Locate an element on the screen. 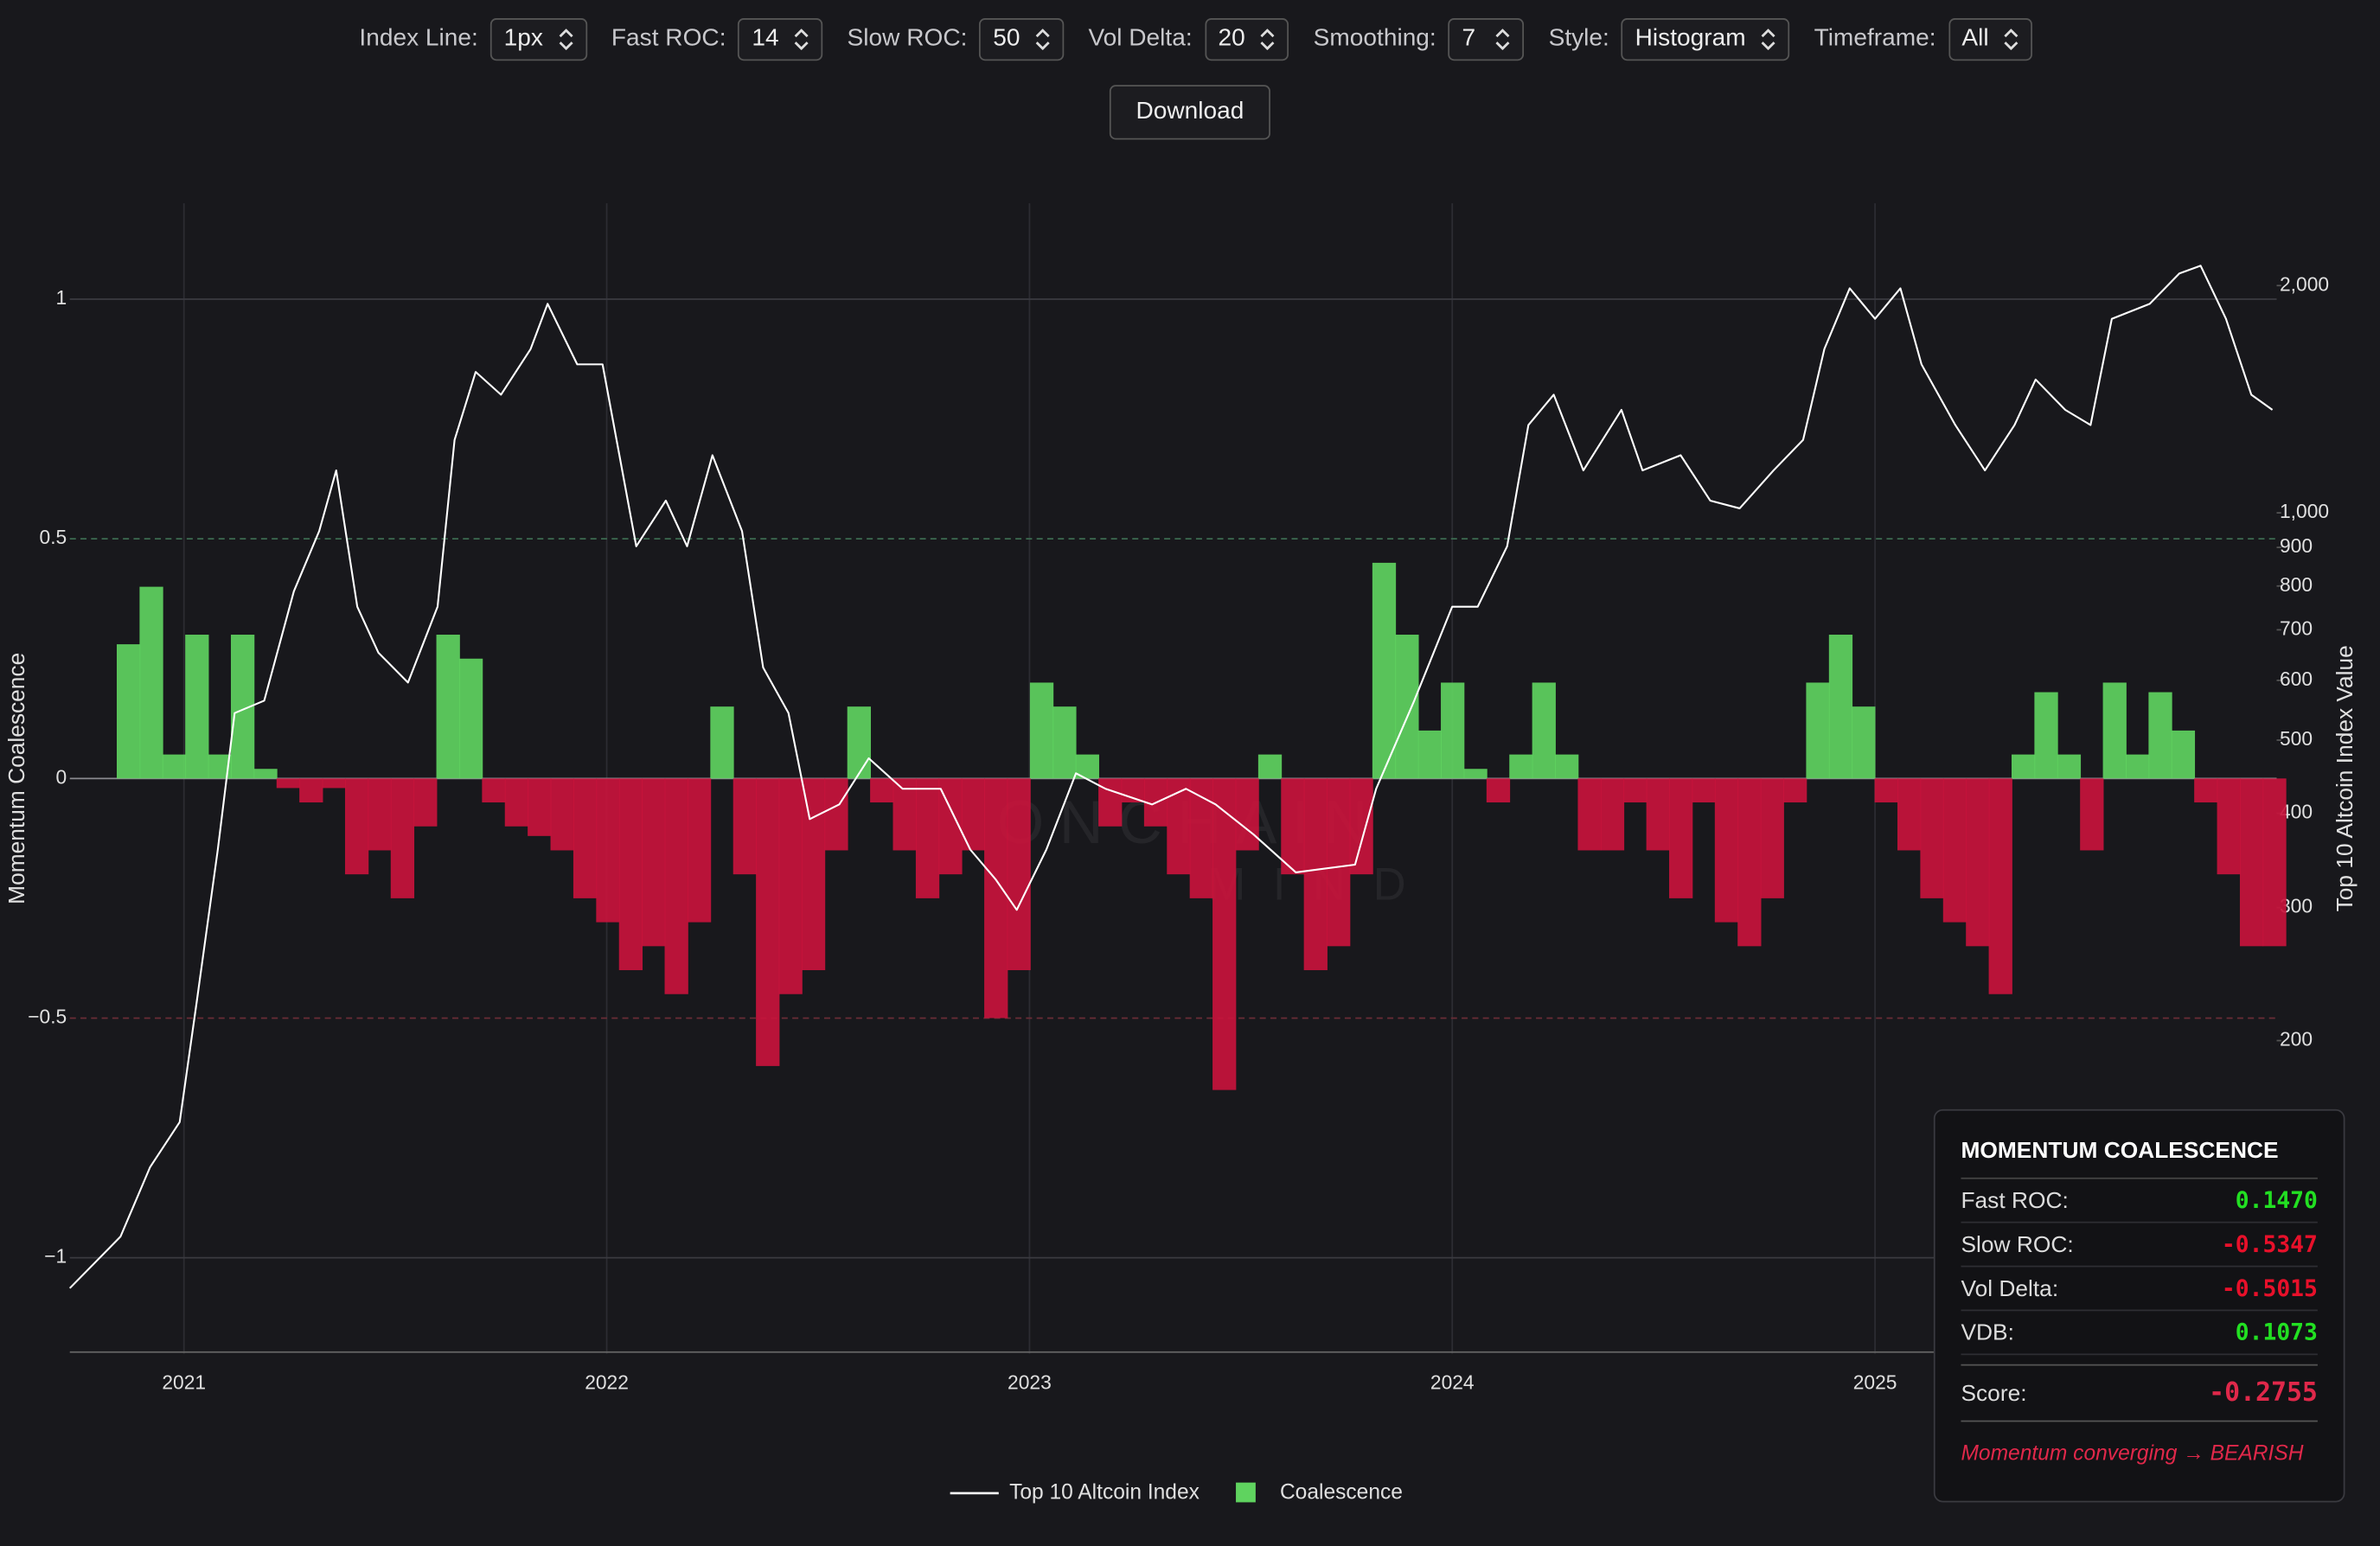 This screenshot has width=2380, height=1546. panel-value: -0.5347 is located at coordinates (2269, 1244).